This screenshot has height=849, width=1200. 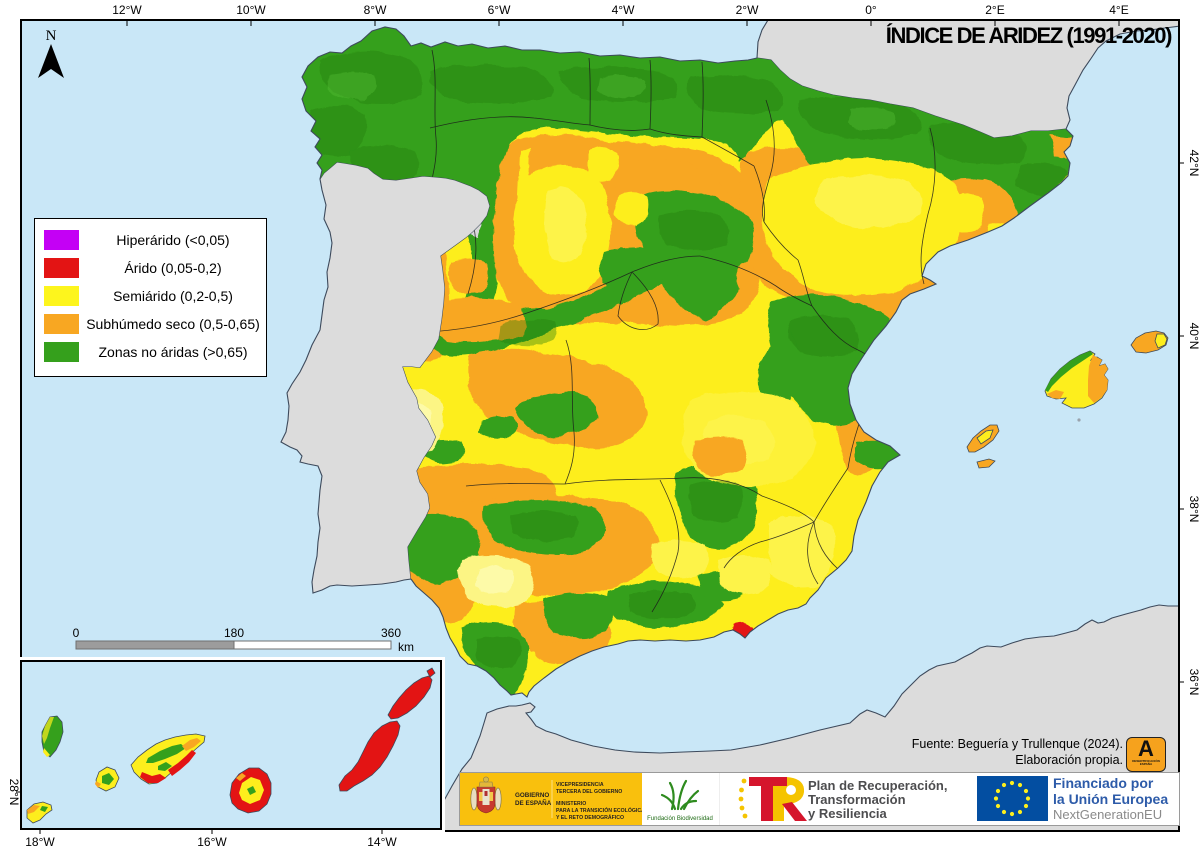 I want to click on svg-text: 4°E, so click(x=1118, y=10).